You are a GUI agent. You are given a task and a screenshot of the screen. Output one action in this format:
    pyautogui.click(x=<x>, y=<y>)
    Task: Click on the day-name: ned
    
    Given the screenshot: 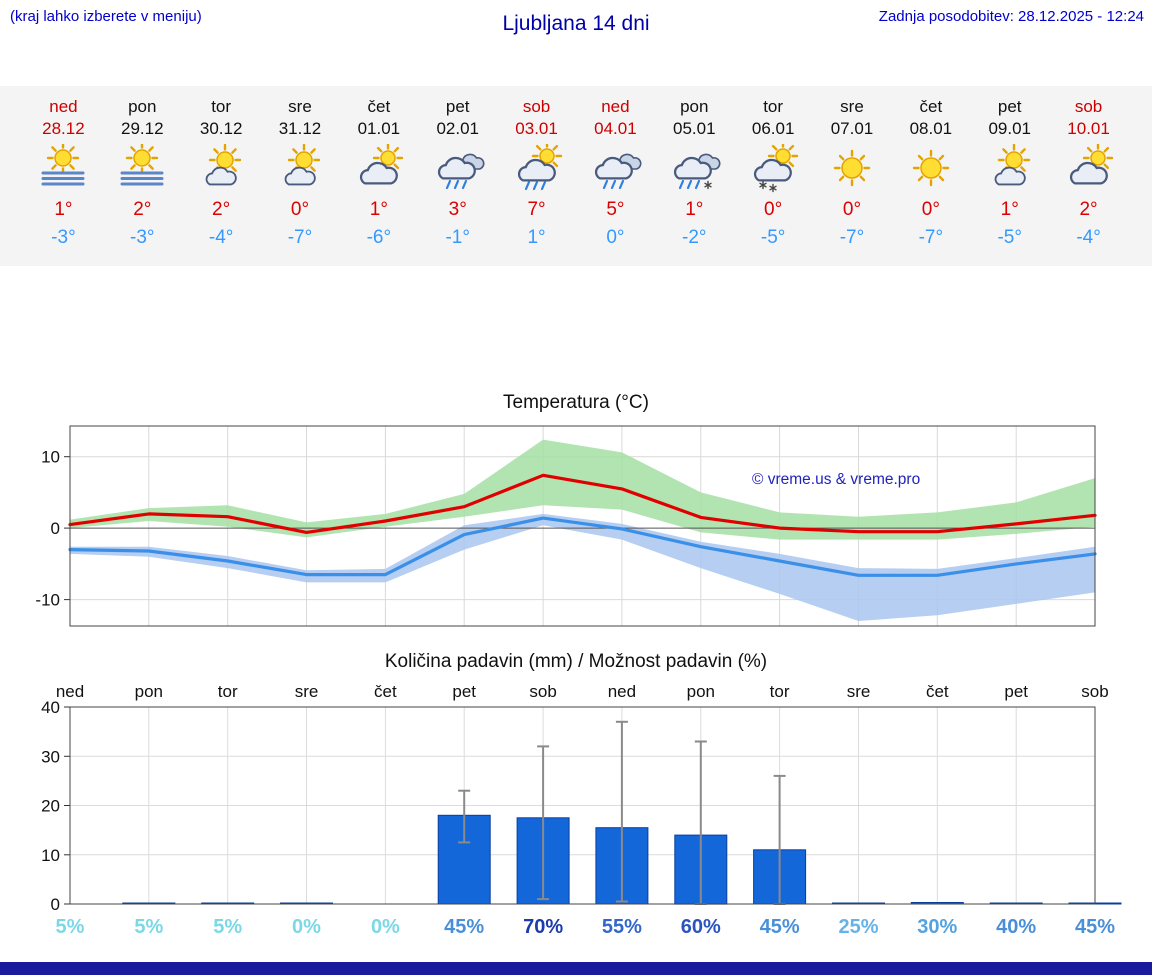 What is the action you would take?
    pyautogui.click(x=63, y=106)
    